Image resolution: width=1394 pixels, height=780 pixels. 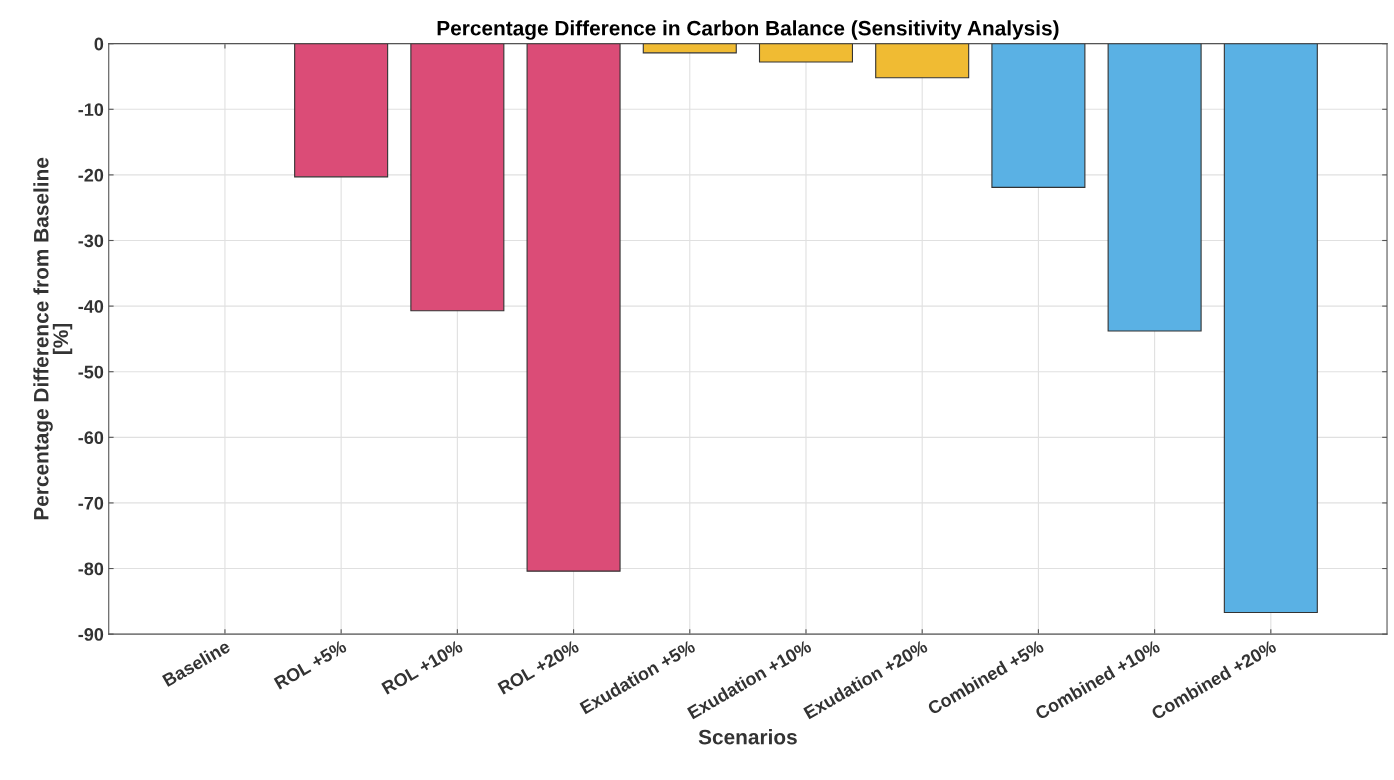 I want to click on y-tick-label: -90, so click(x=91, y=634).